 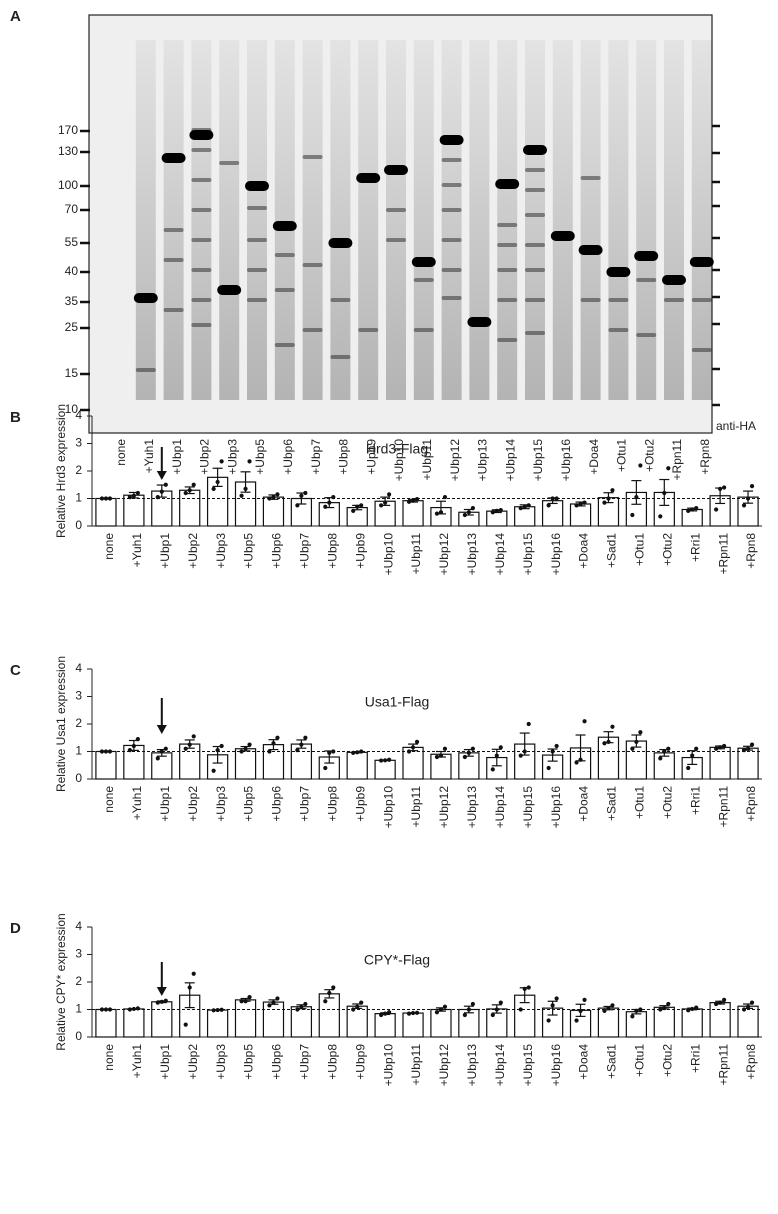 What do you see at coordinates (78, 525) in the screenshot?
I see `y-tick-label: 0` at bounding box center [78, 525].